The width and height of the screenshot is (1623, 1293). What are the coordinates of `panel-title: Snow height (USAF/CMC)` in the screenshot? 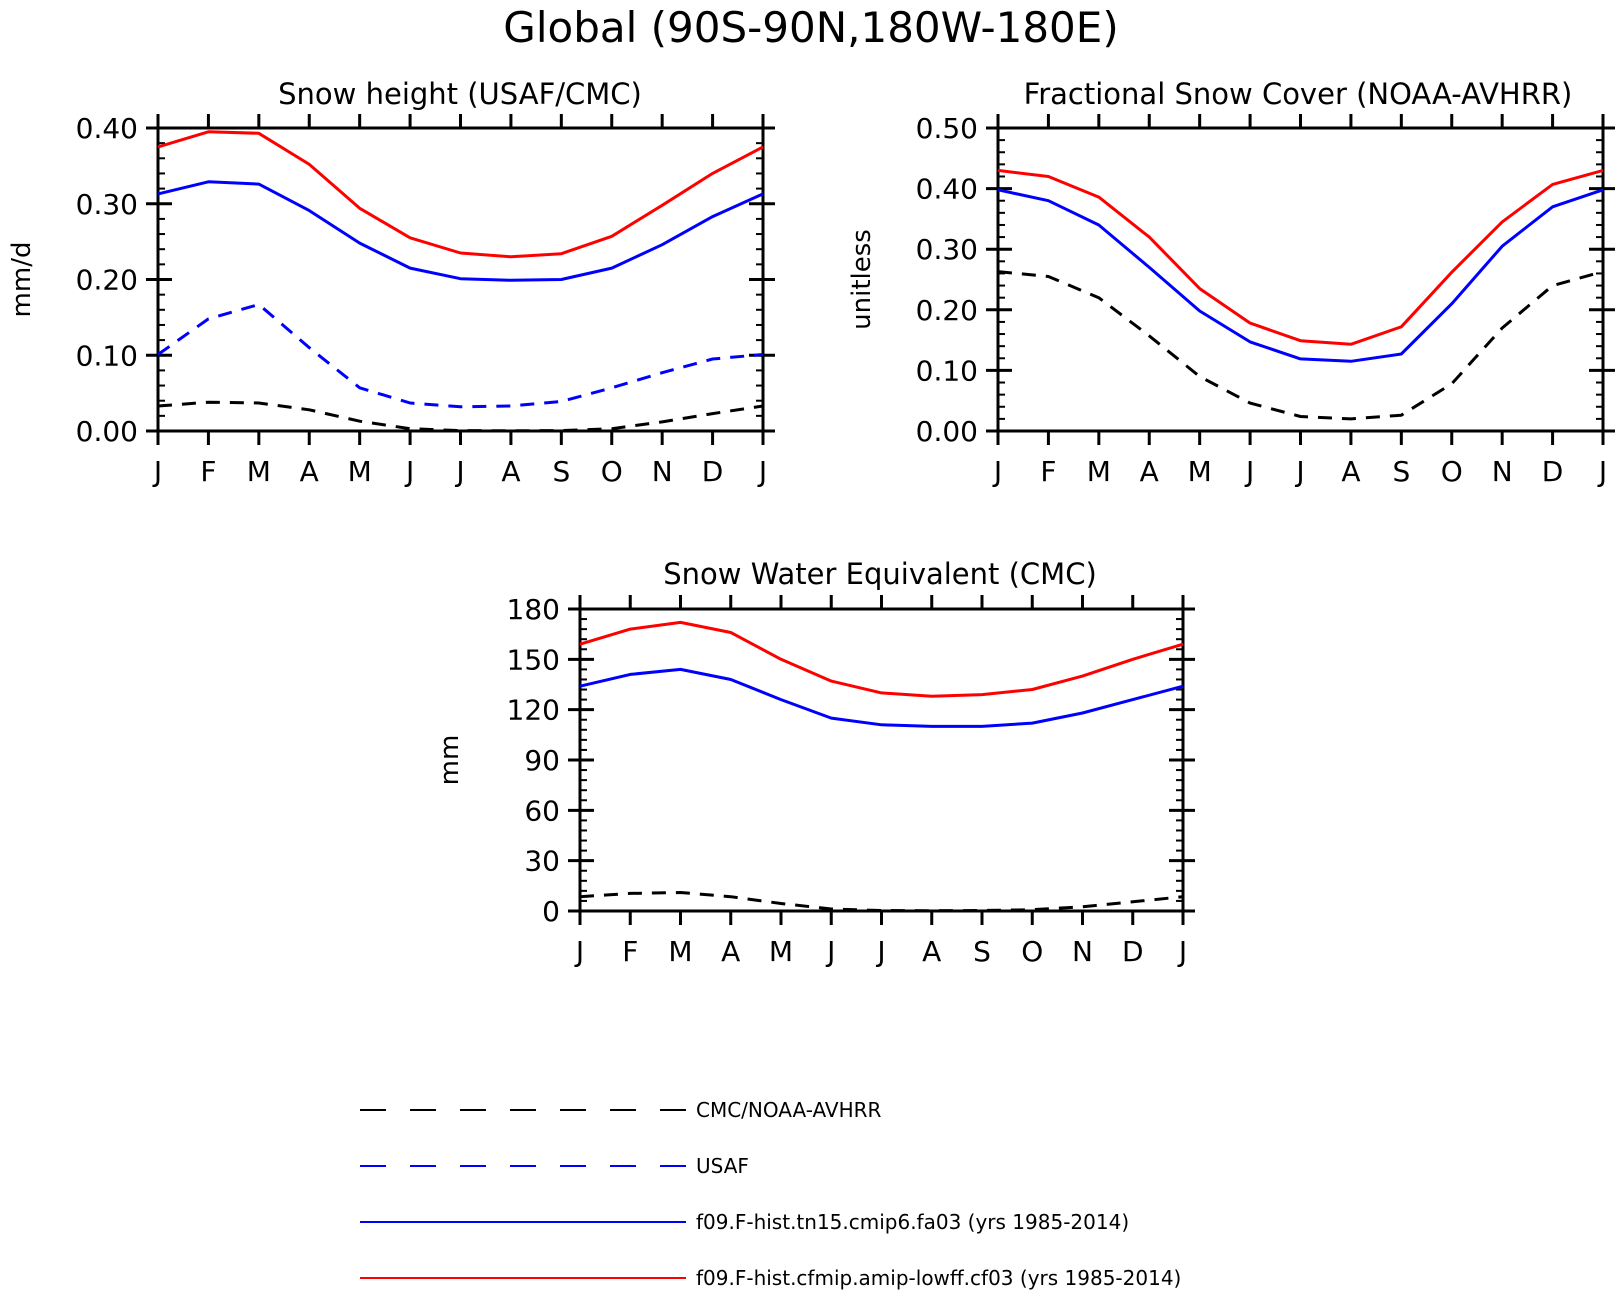 It's located at (460, 94).